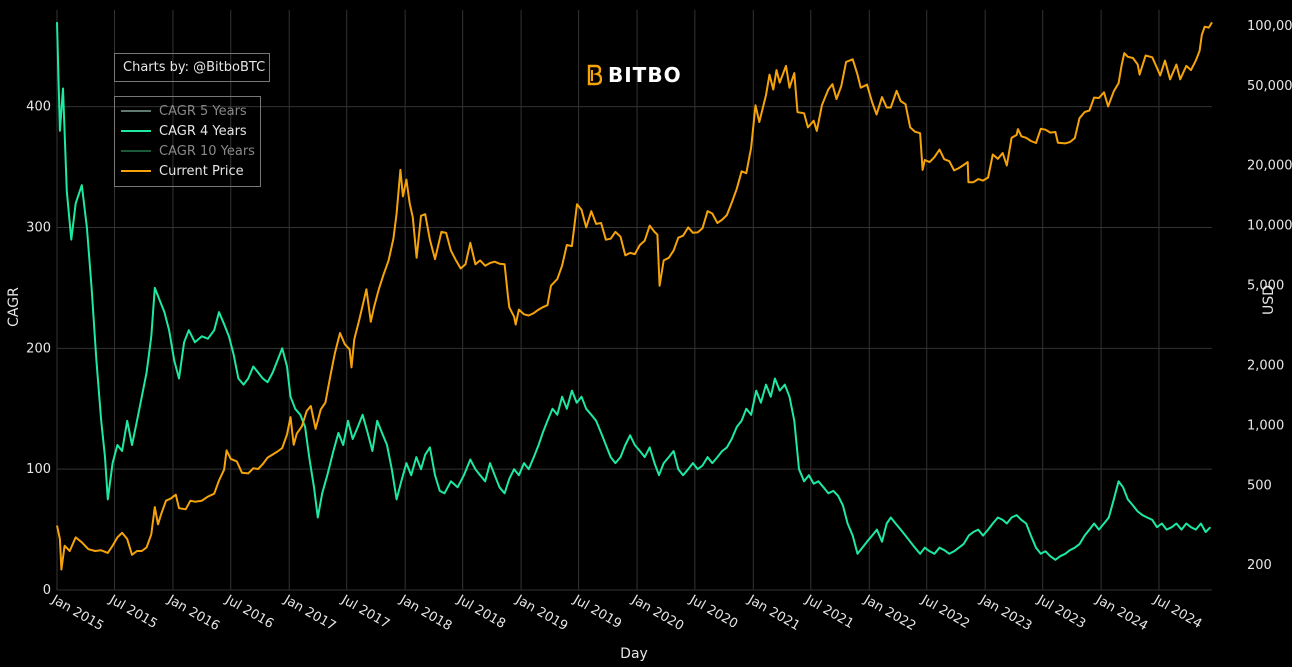 The height and width of the screenshot is (667, 1292). Describe the element at coordinates (1121, 613) in the screenshot. I see `x-tick-label: Jan 2024` at that location.